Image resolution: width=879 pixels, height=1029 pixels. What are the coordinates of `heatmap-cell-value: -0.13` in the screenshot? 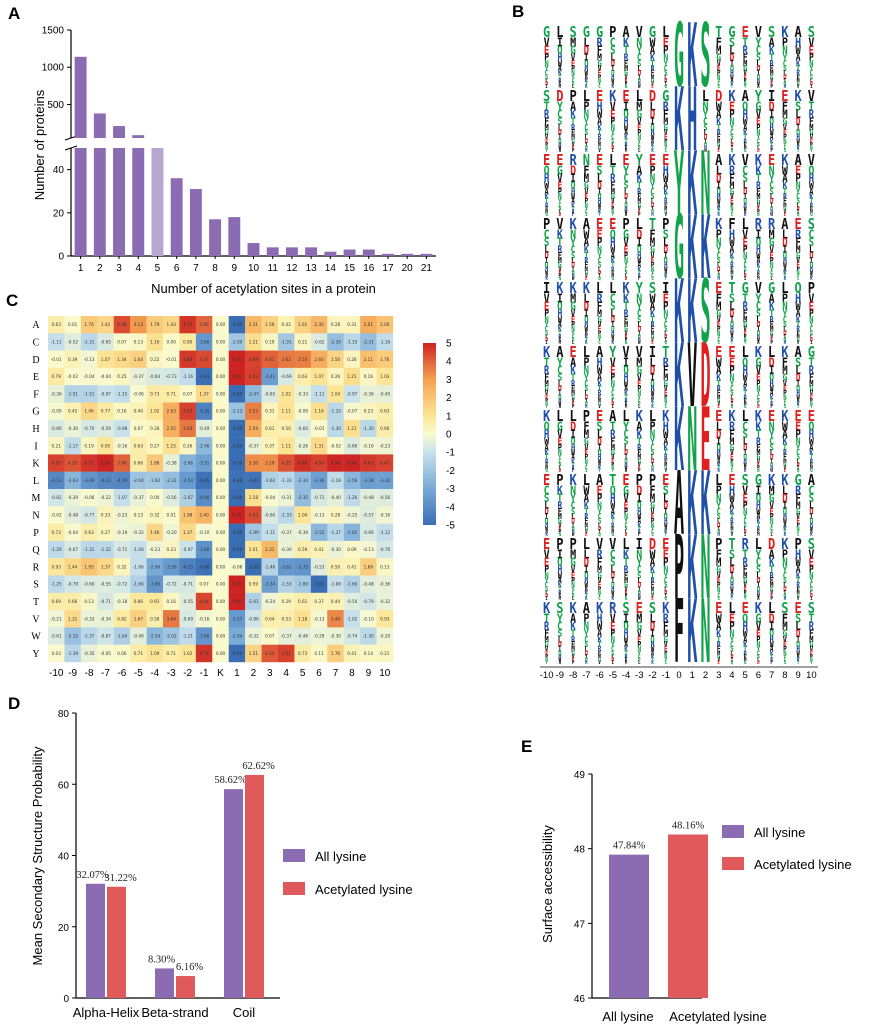 It's located at (319, 618).